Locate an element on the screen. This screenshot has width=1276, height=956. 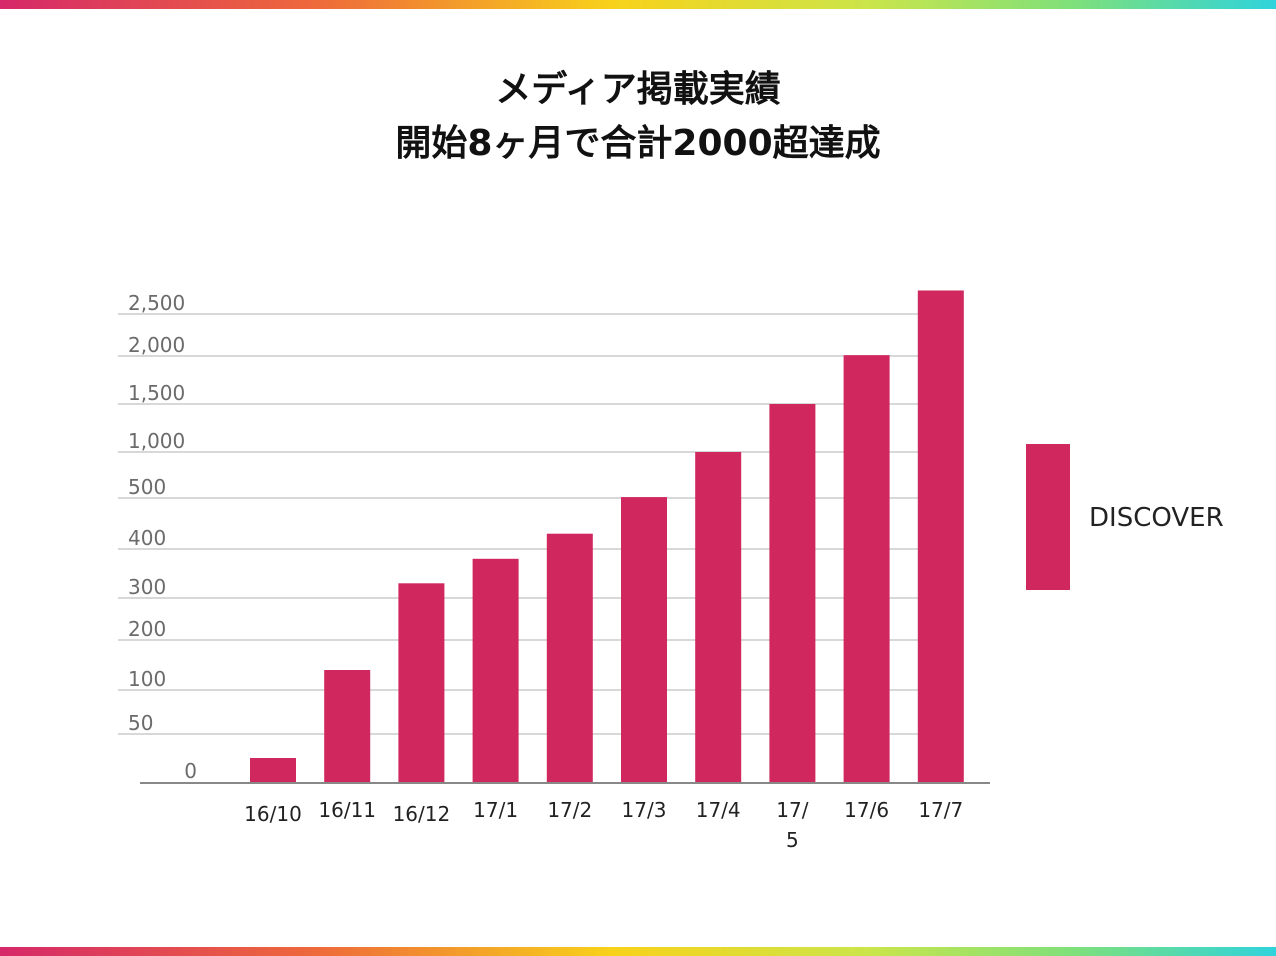
x-tick-label: 17/1 is located at coordinates (495, 810).